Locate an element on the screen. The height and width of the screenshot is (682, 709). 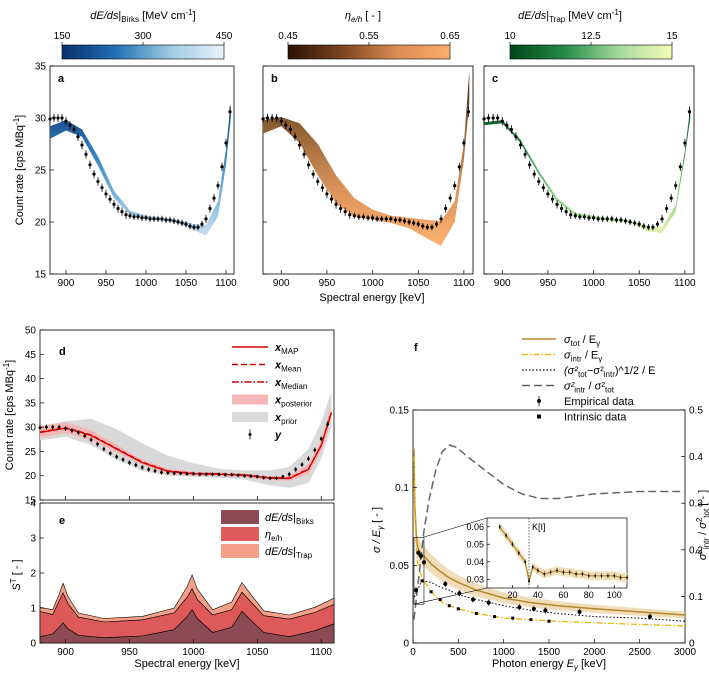
legend-label-main: η is located at coordinates (268, 535).